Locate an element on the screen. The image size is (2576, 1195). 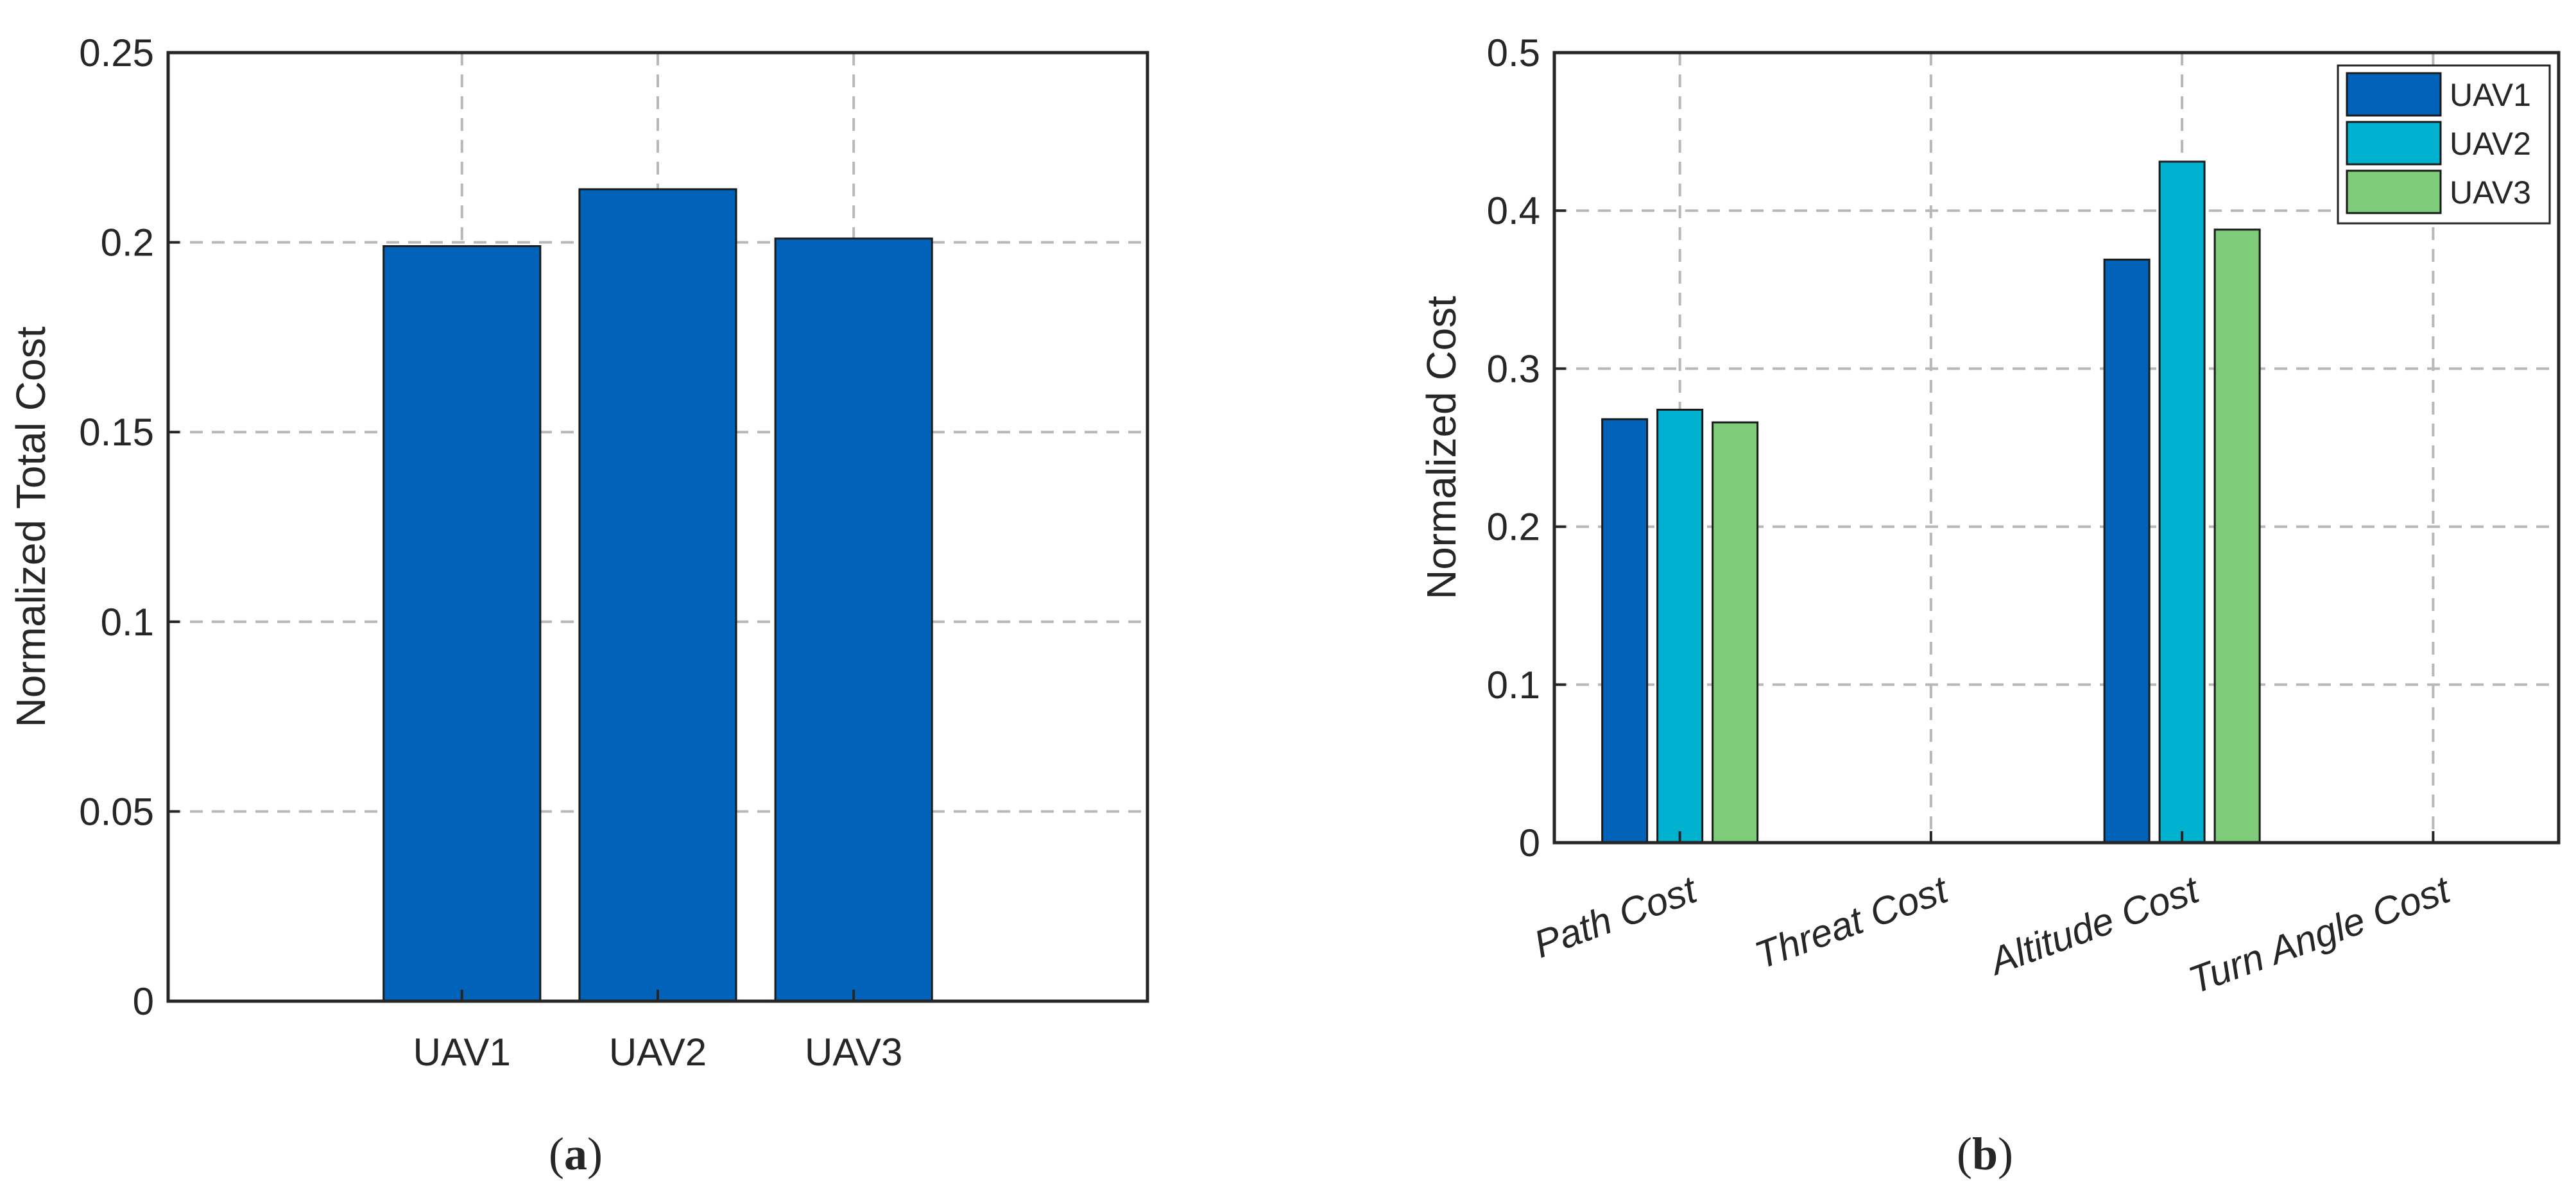
chart-b-bar-uav2-path-cost is located at coordinates (1680, 626).